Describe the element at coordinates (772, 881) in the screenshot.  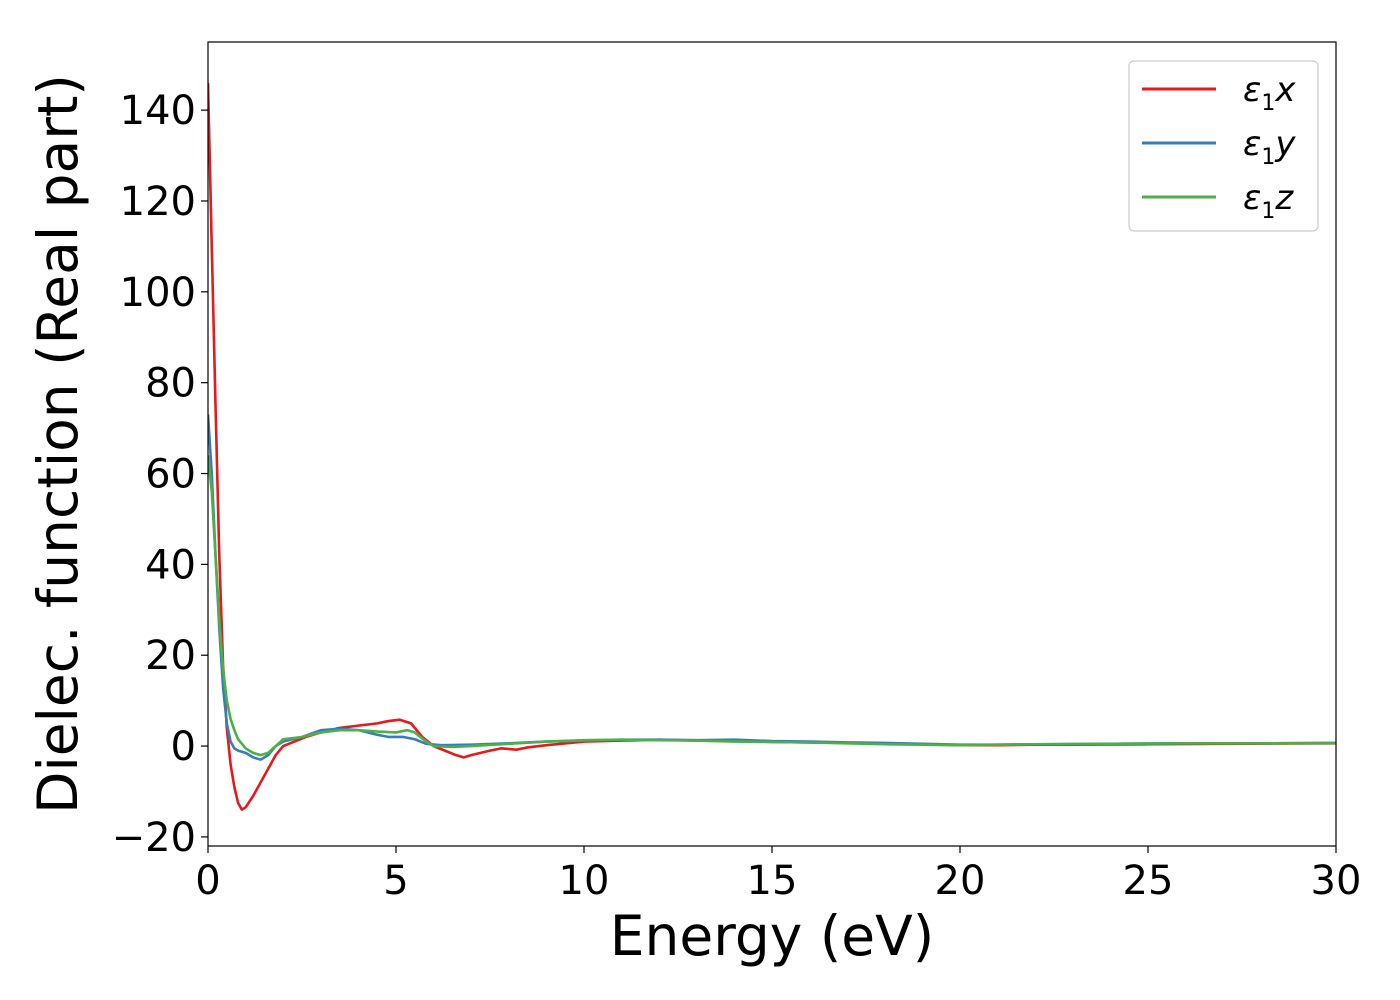
I see `x-tick-label: 15` at that location.